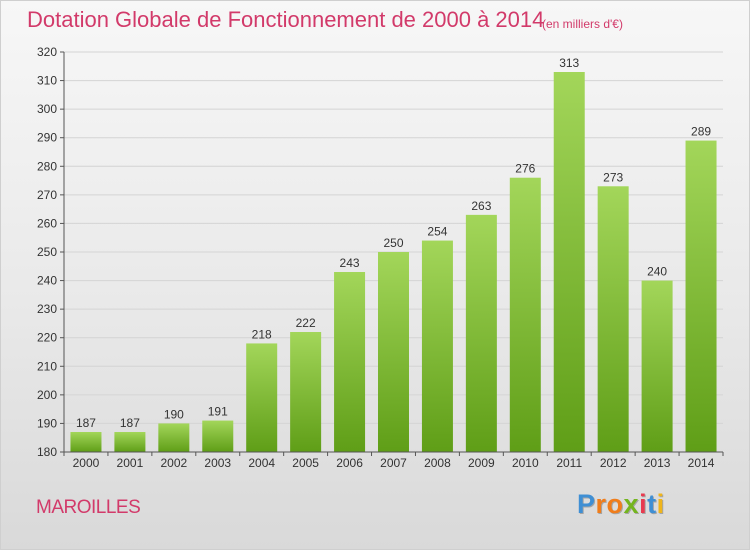 The image size is (750, 550). Describe the element at coordinates (437, 232) in the screenshot. I see `bar-value-label: 254` at that location.